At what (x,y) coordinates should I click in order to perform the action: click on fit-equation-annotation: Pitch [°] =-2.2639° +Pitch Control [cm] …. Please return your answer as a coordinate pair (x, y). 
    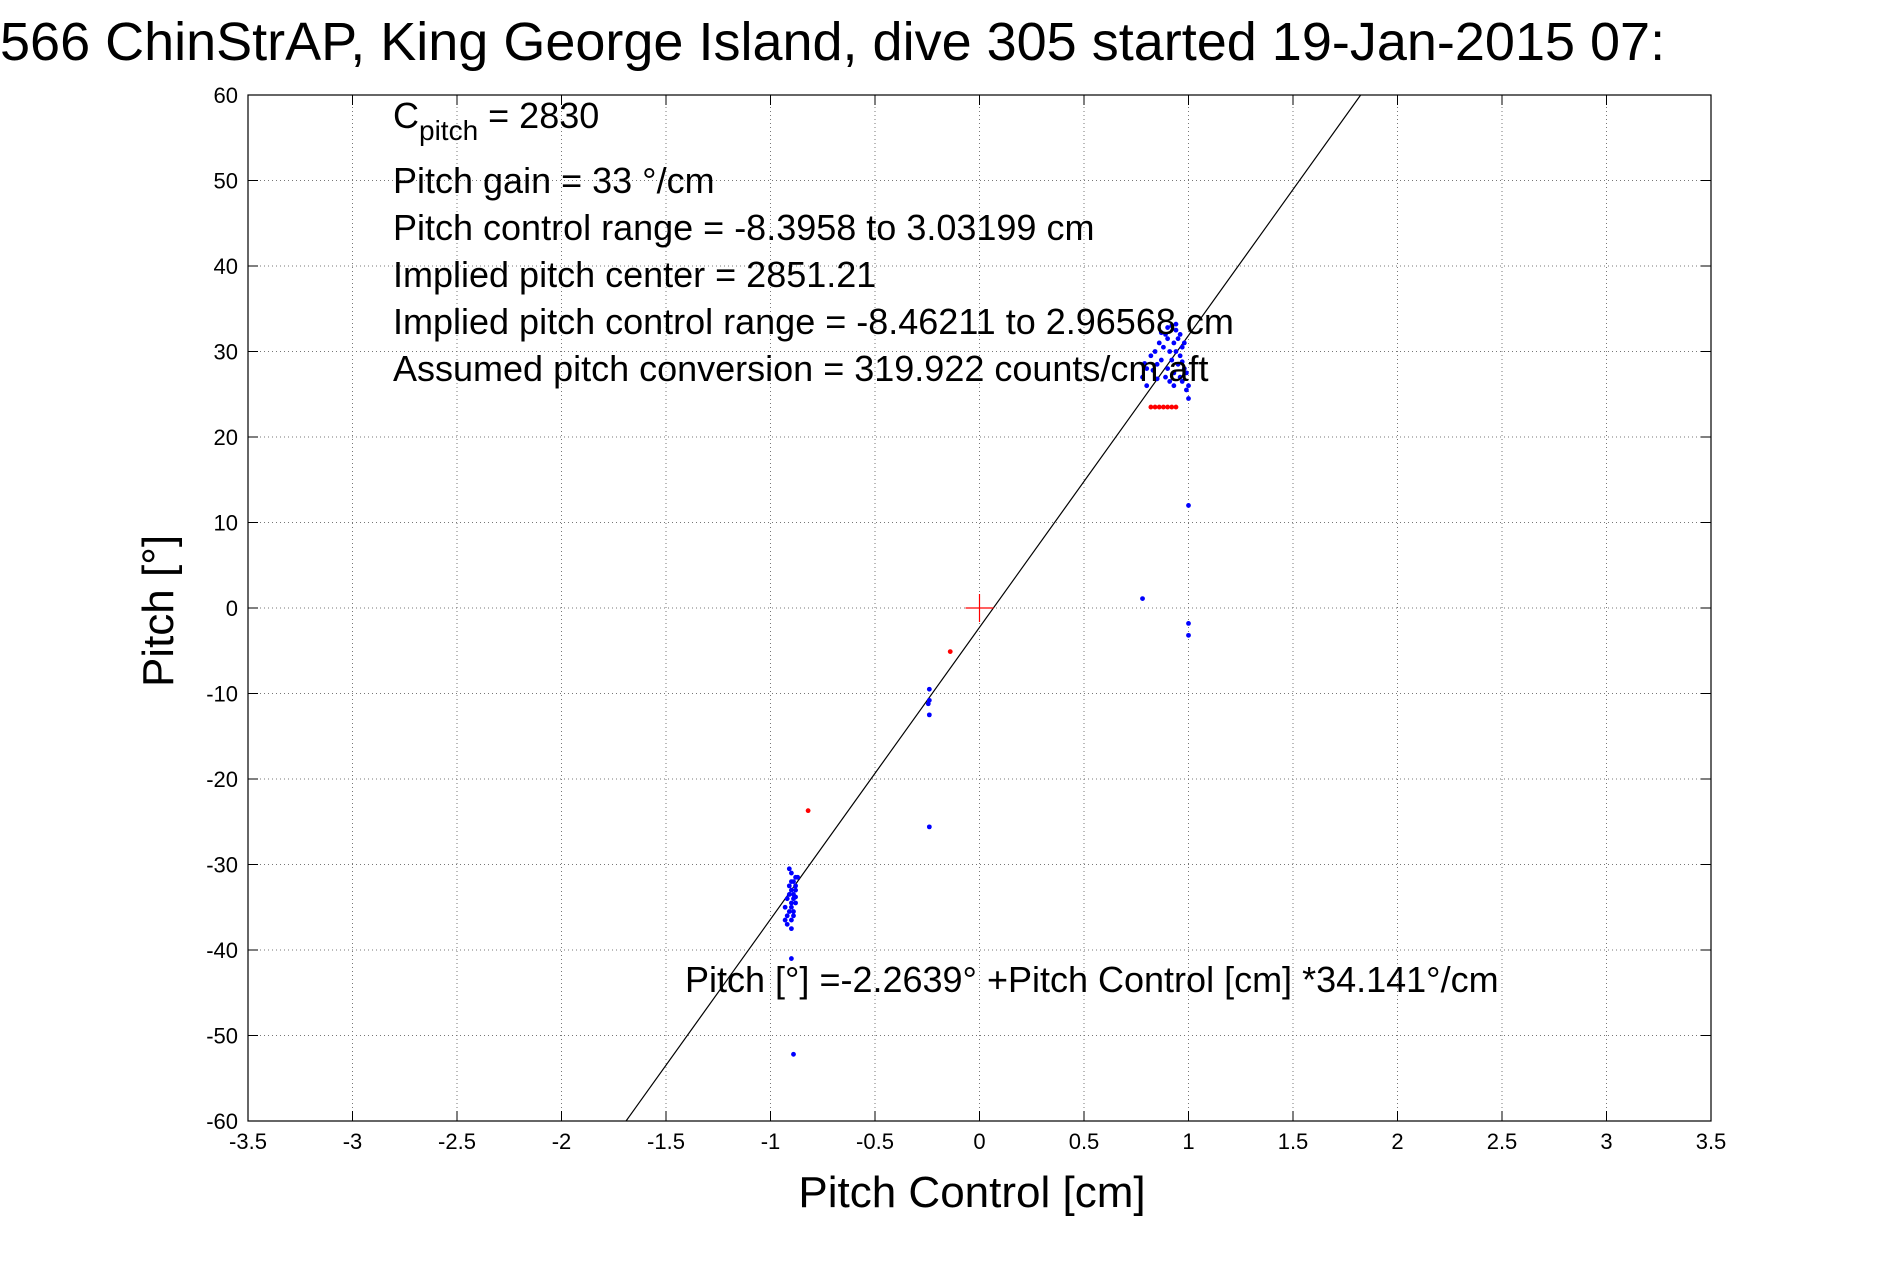
    Looking at the image, I should click on (1092, 979).